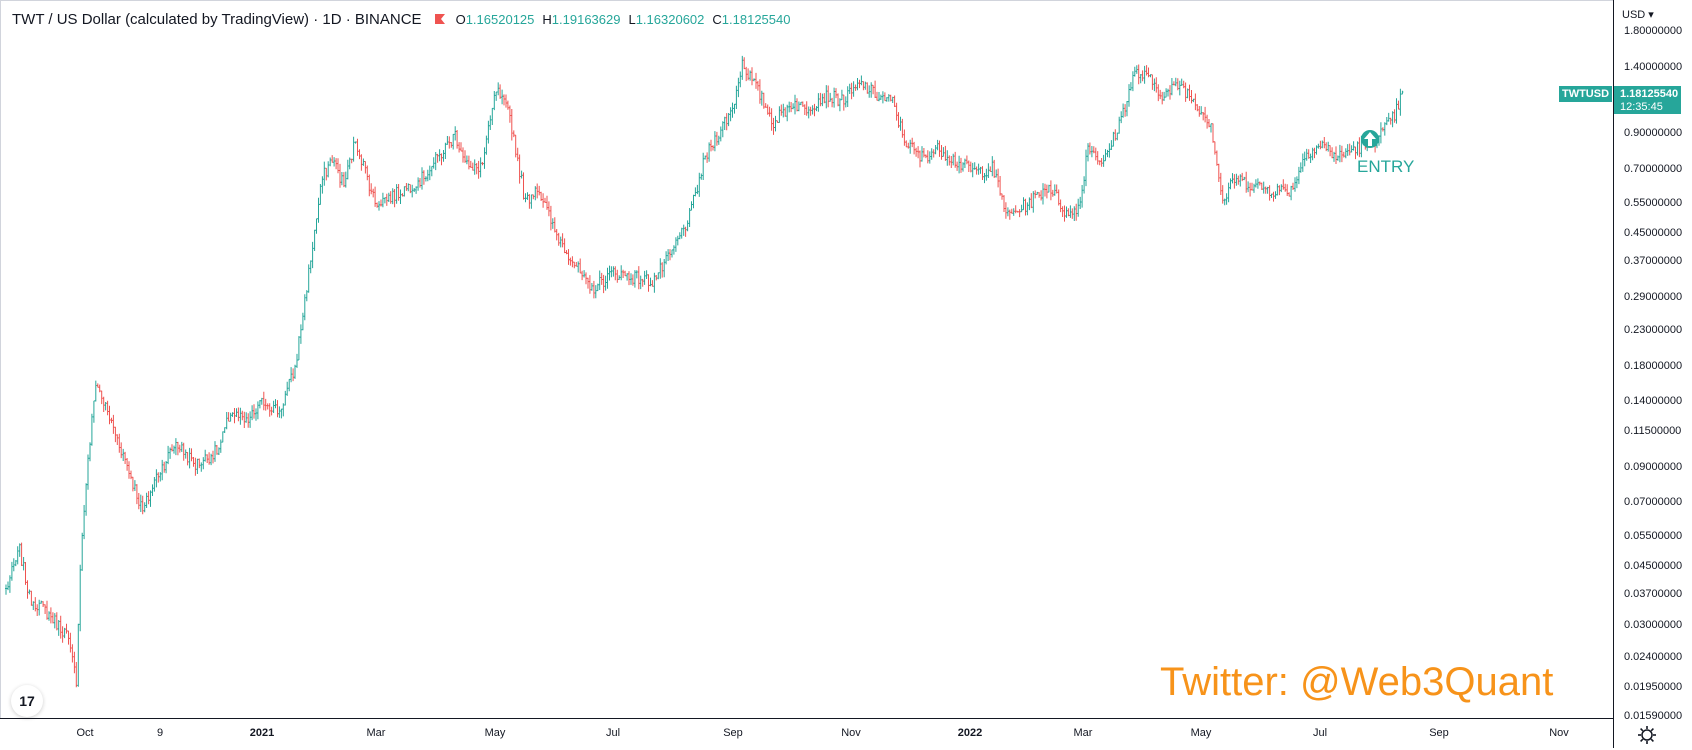 This screenshot has width=1692, height=750. I want to click on price-axis-label: 1.40000000, so click(1653, 67).